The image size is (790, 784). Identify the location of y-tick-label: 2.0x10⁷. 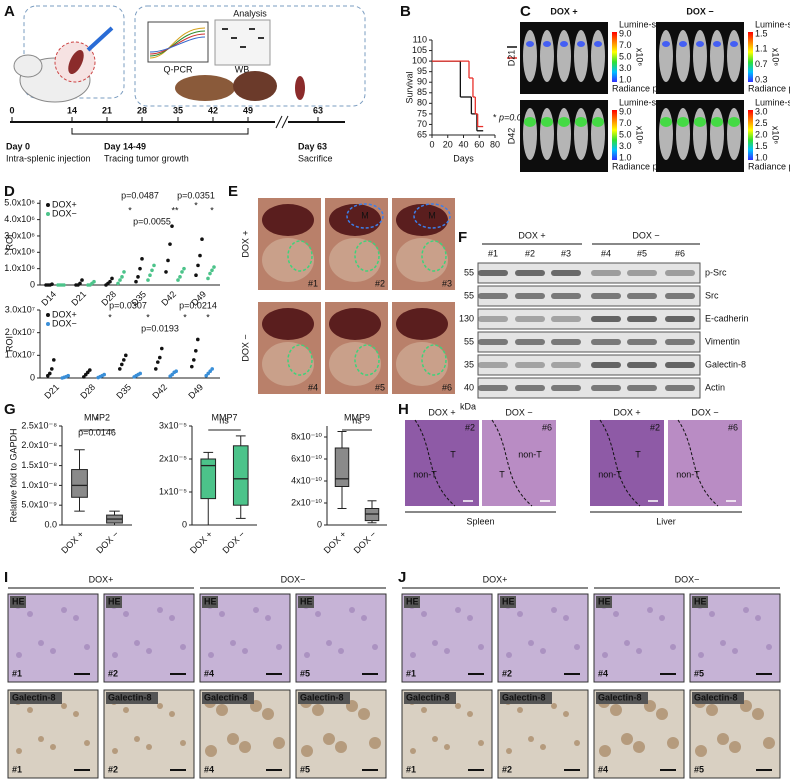
(20, 332).